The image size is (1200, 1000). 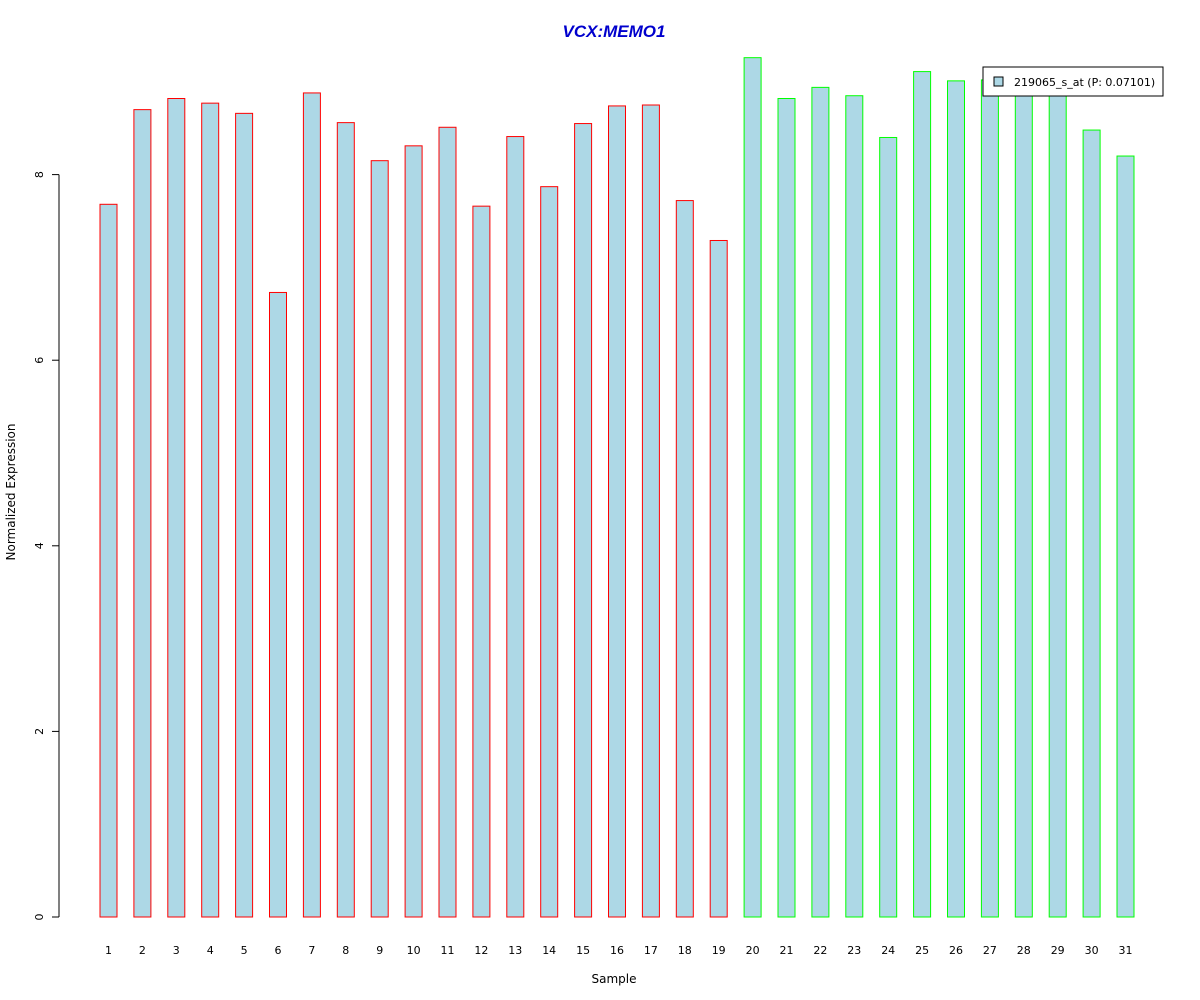 I want to click on legend: 219065_s_at (P: 0.07101), so click(x=1073, y=81).